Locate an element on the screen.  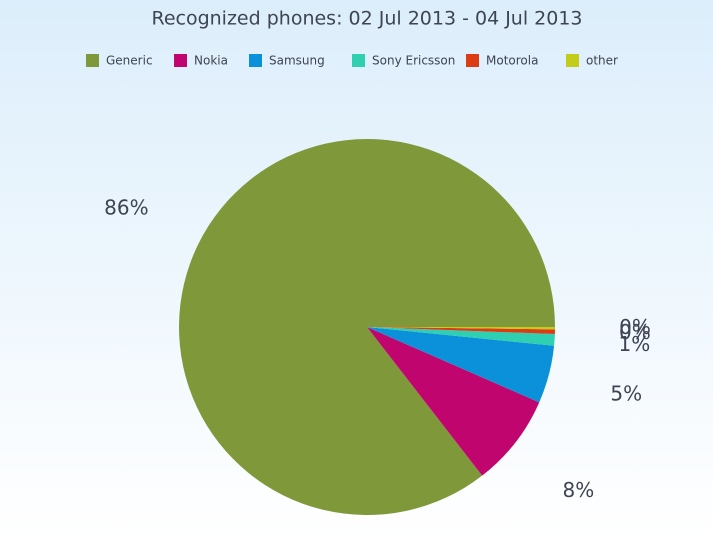
legend-label: Samsung is located at coordinates (297, 61).